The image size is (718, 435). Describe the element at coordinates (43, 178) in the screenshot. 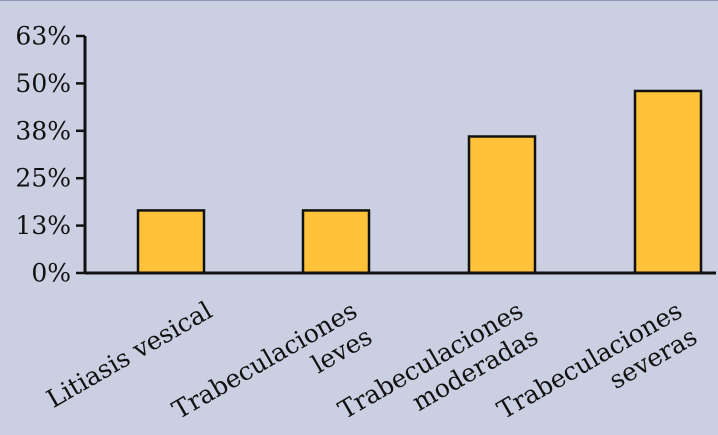

I see `y-tick-label: 25%` at that location.